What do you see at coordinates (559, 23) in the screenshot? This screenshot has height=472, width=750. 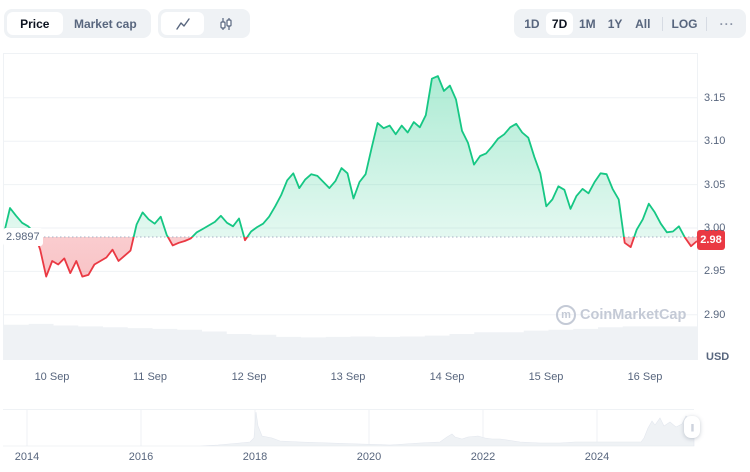 I see `range-7d-button: 7D` at bounding box center [559, 23].